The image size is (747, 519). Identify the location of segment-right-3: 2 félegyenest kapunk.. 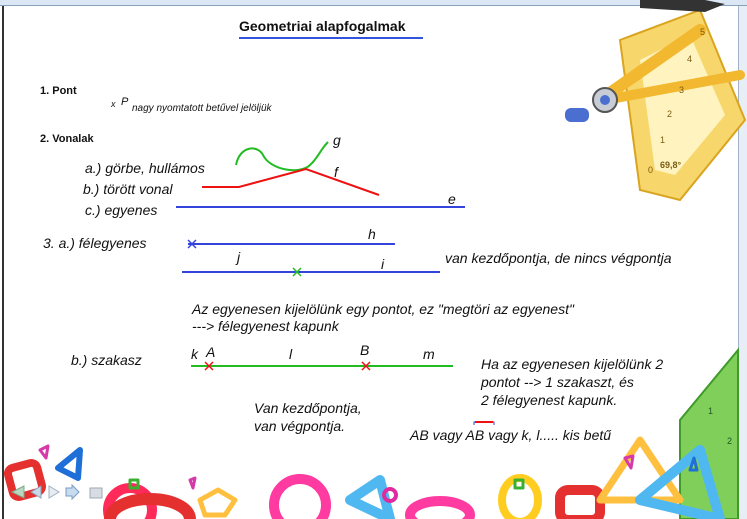
(549, 400).